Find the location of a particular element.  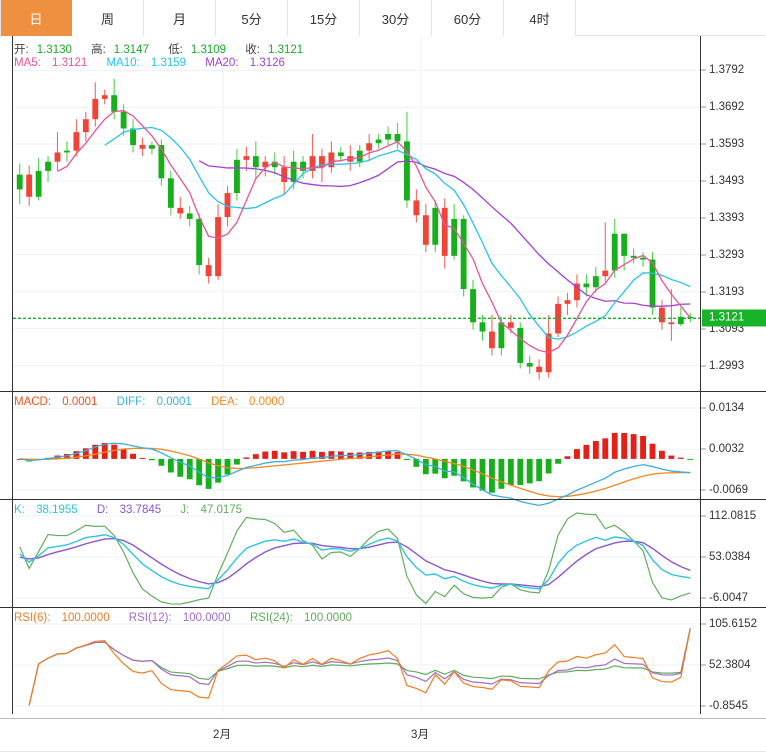

rsi6-value: 100.0000 is located at coordinates (85, 618).